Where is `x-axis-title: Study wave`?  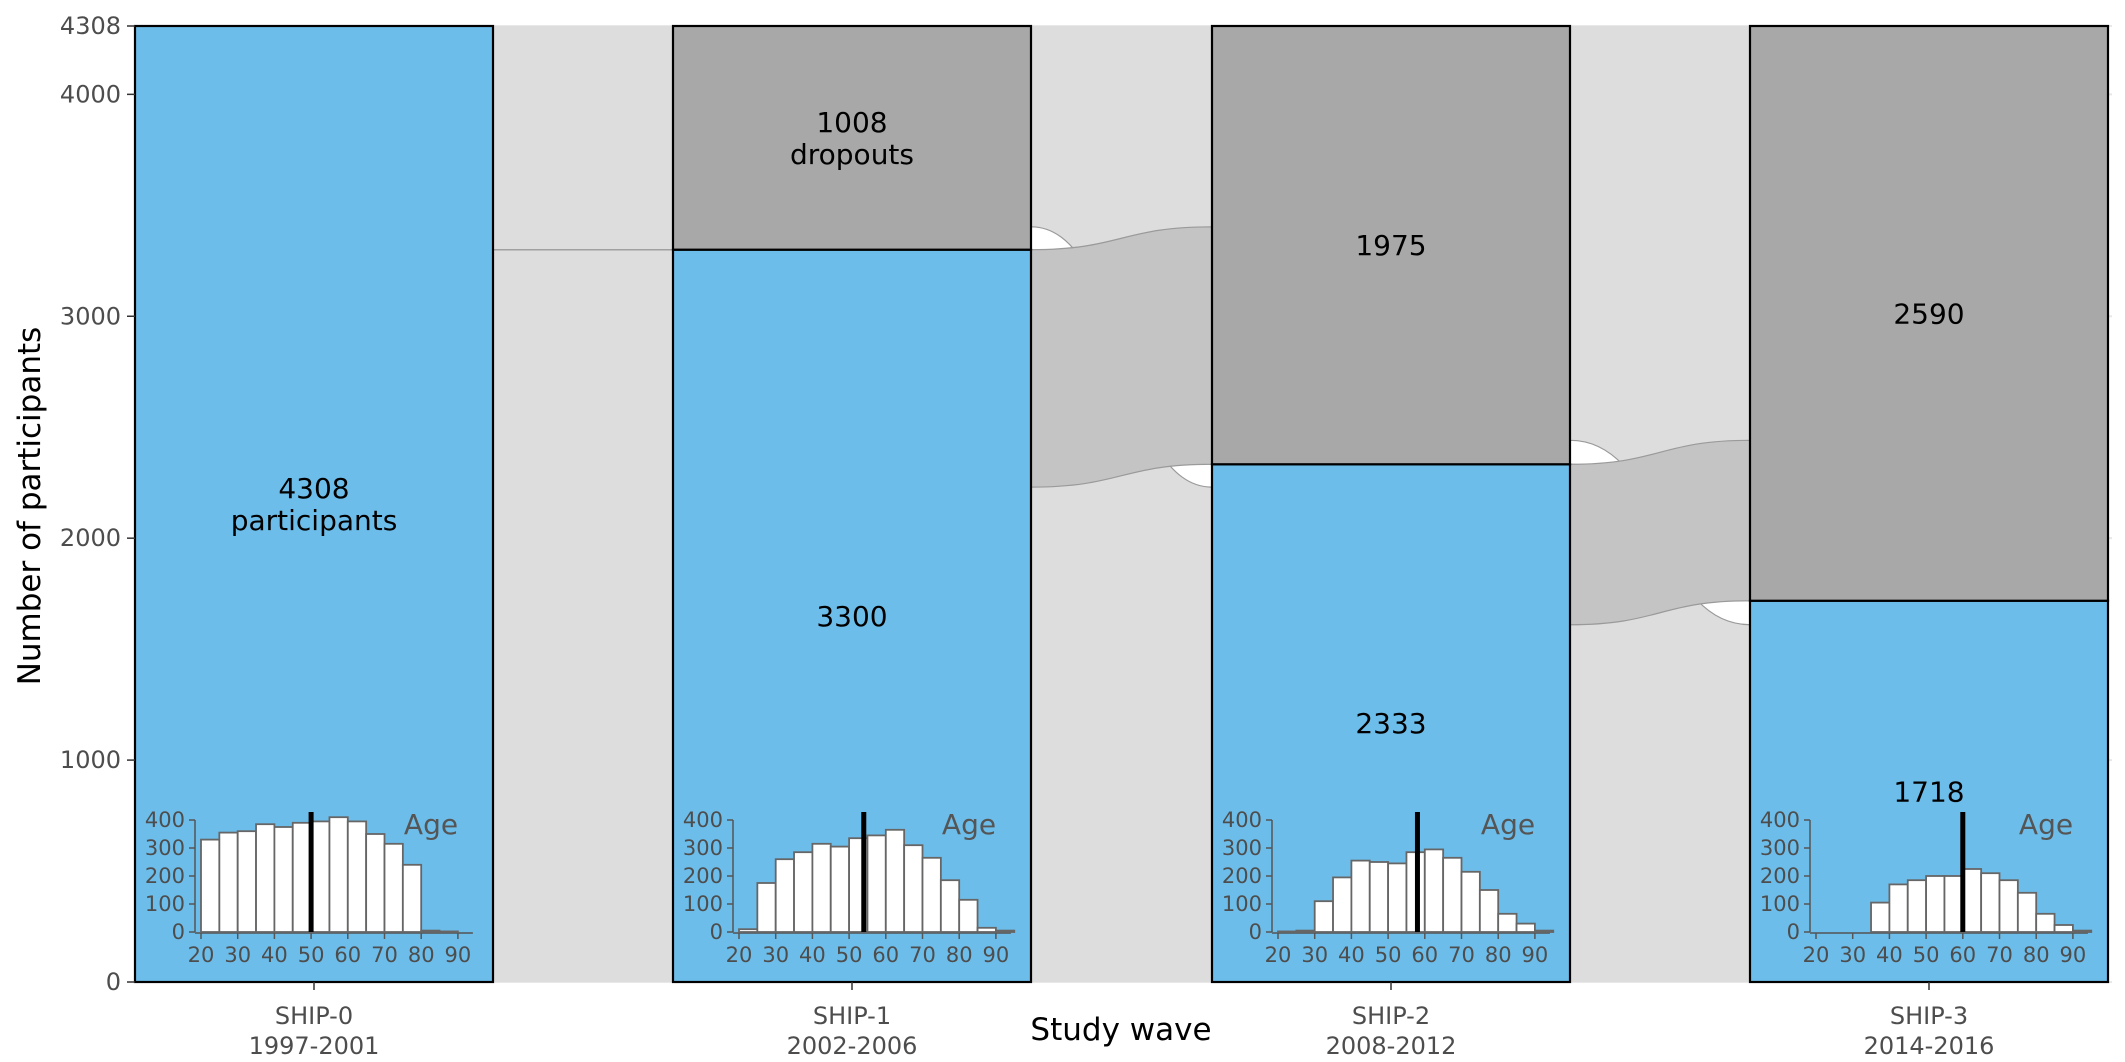 x-axis-title: Study wave is located at coordinates (1120, 1030).